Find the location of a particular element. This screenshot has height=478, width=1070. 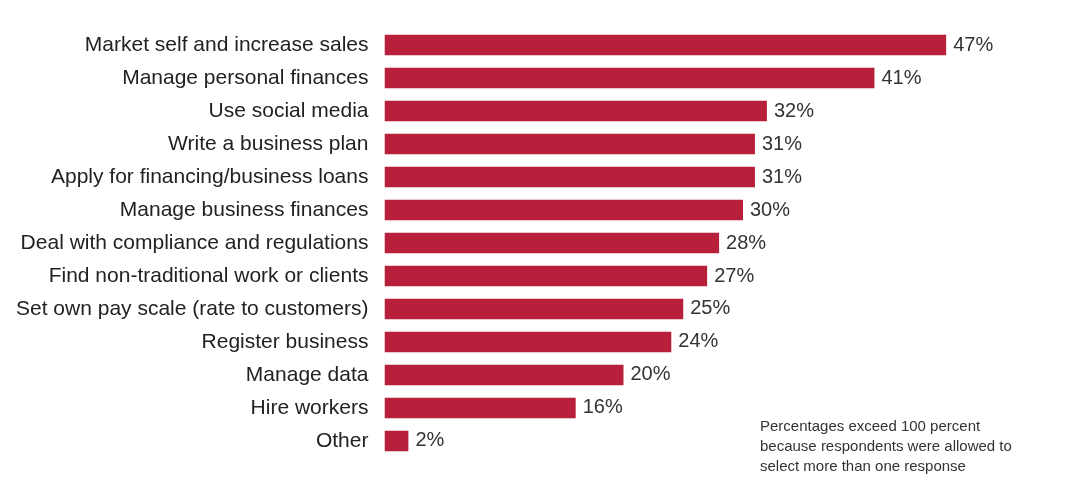

data-label: 25% is located at coordinates (710, 307).